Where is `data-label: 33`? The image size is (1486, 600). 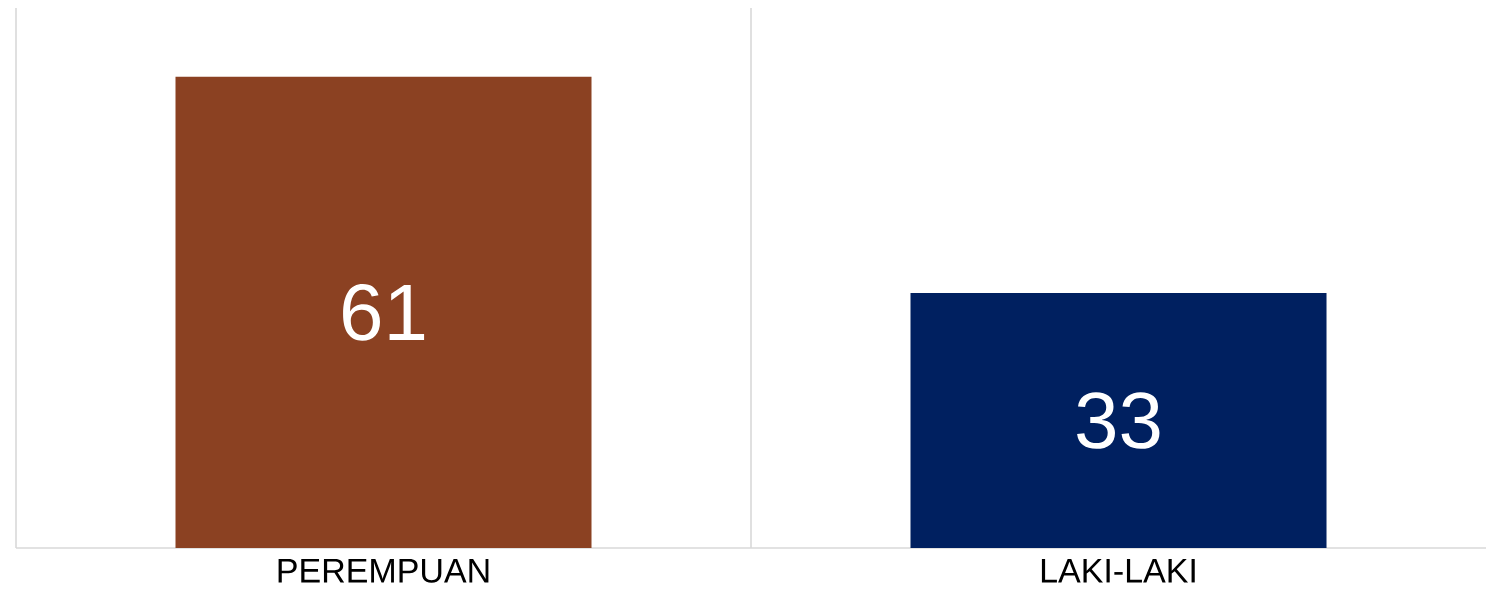
data-label: 33 is located at coordinates (1118, 420).